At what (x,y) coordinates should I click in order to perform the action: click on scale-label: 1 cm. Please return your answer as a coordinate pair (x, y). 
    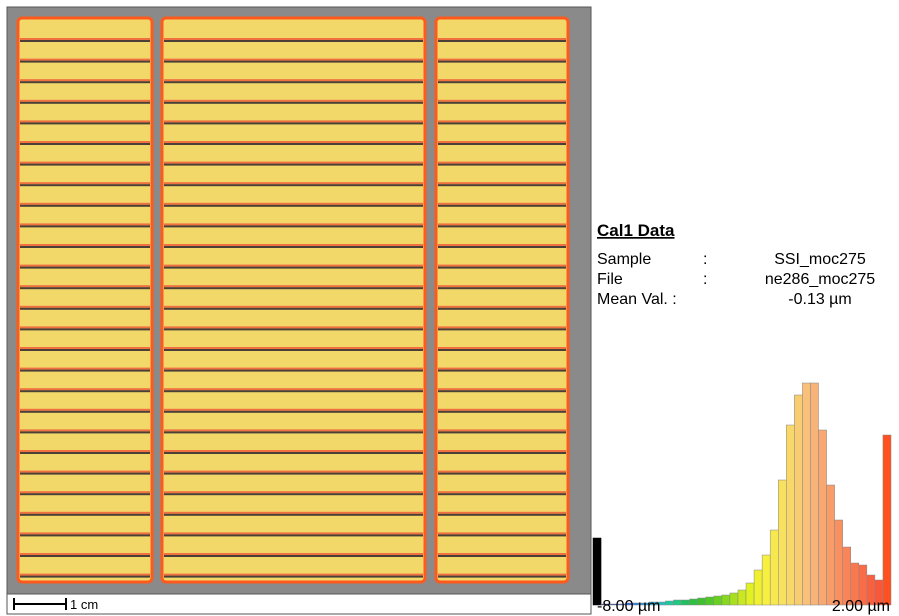
    Looking at the image, I should click on (84, 604).